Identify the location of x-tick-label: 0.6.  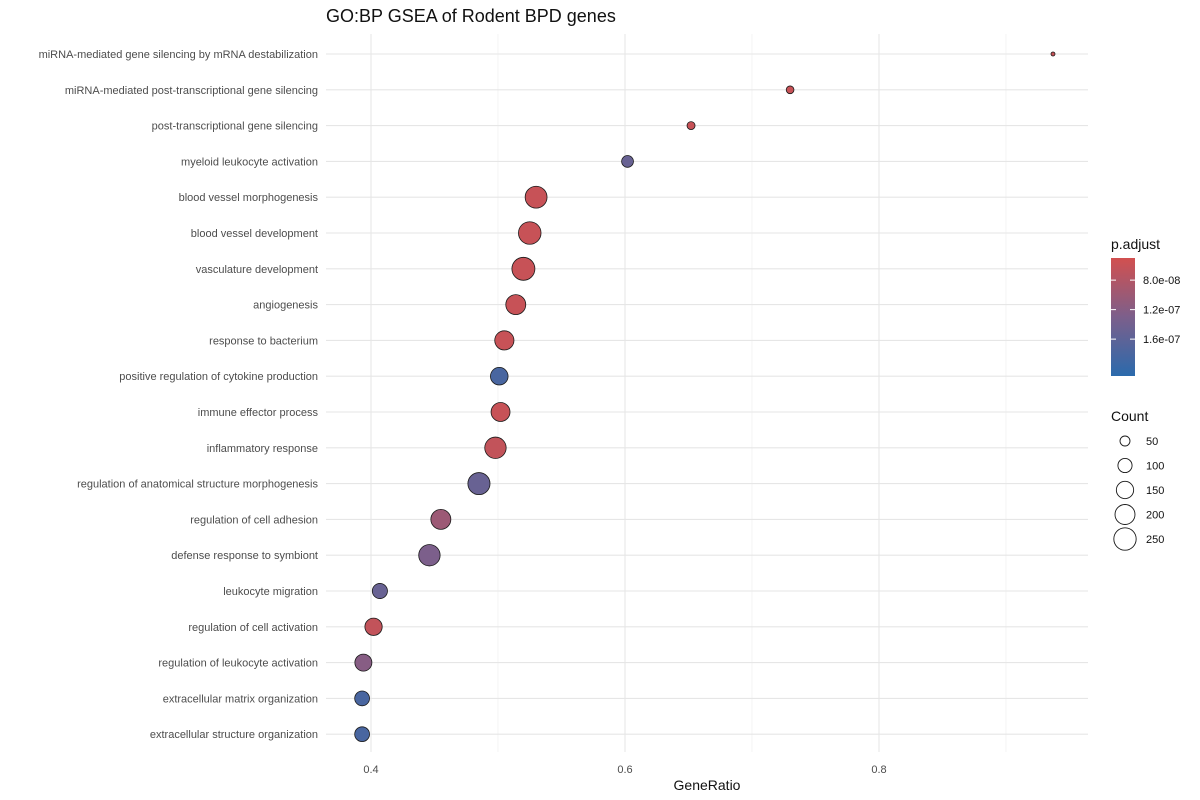
(624, 770).